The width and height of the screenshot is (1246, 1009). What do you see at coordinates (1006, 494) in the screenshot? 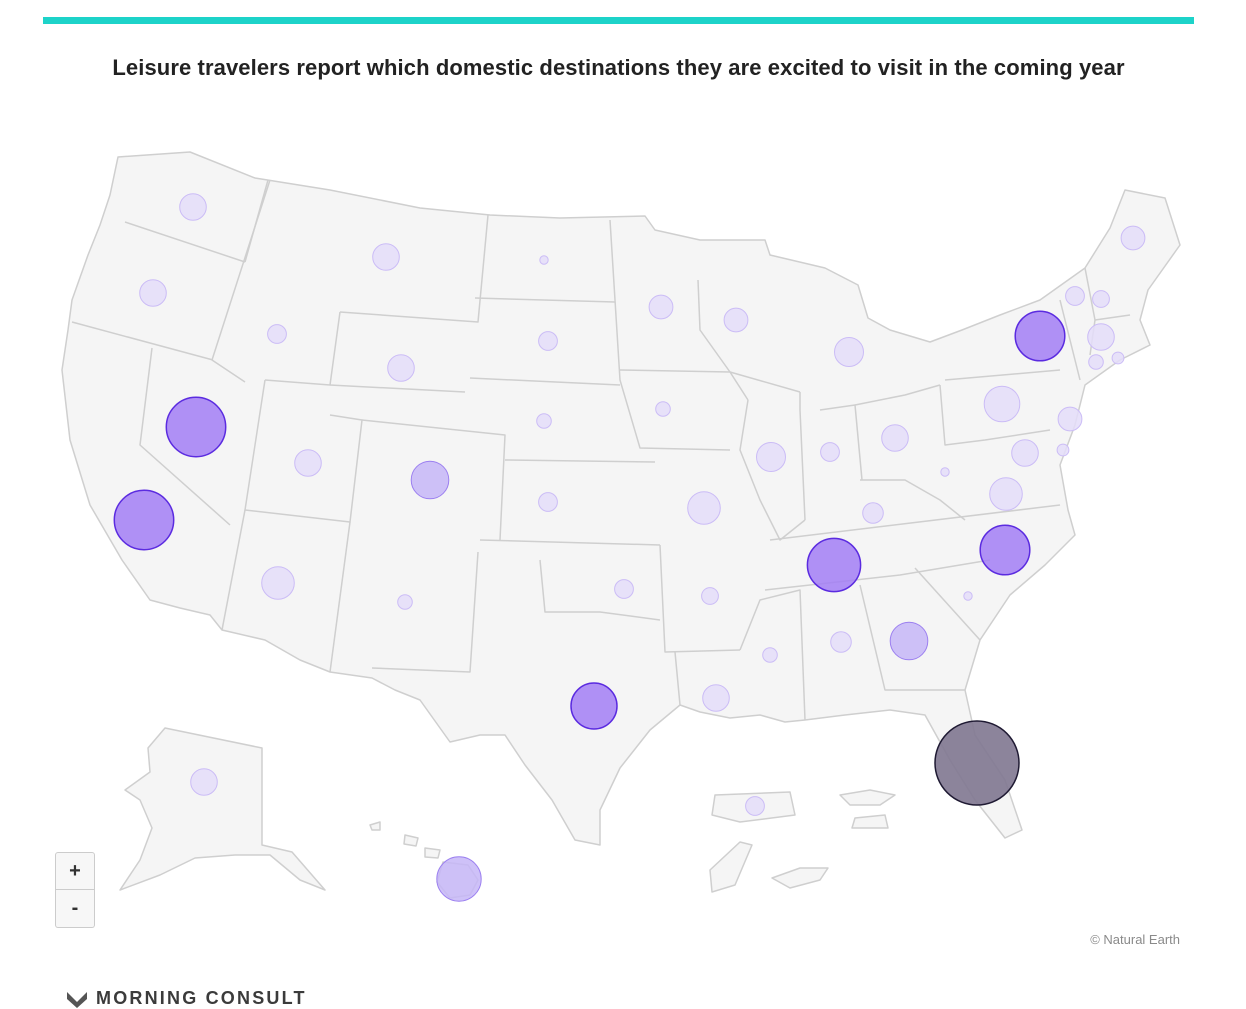
I see `bubble-virginia: Virginia` at bounding box center [1006, 494].